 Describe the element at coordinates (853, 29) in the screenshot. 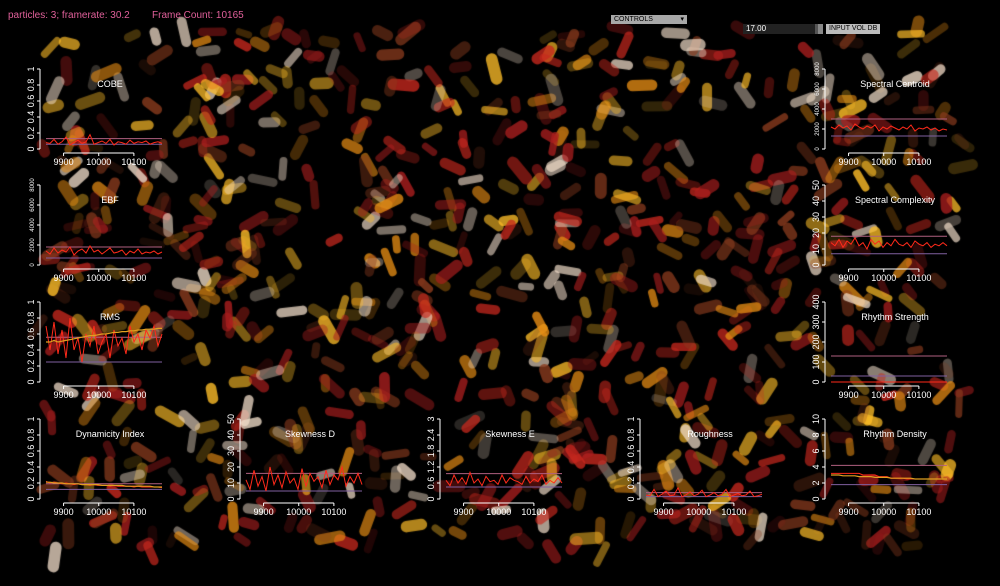

I see `input-volume-label: INPUT VOL DB` at that location.